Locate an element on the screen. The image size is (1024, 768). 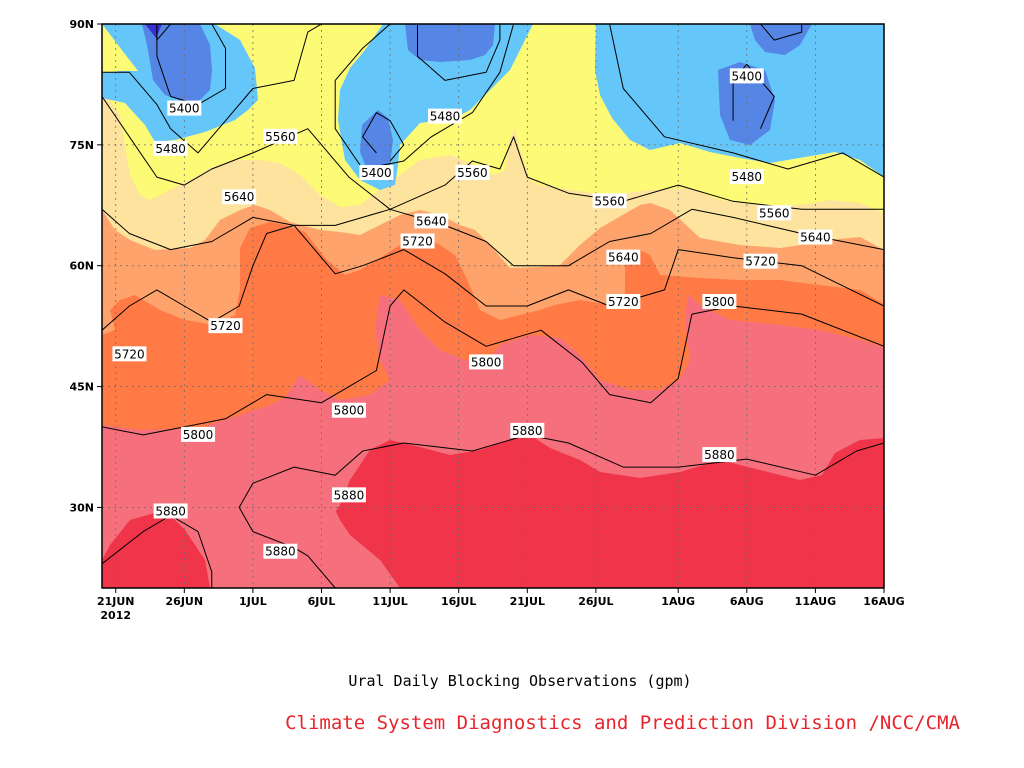
y-axis: 30N 45N 60N 75N 90N is located at coordinates (85, 266).